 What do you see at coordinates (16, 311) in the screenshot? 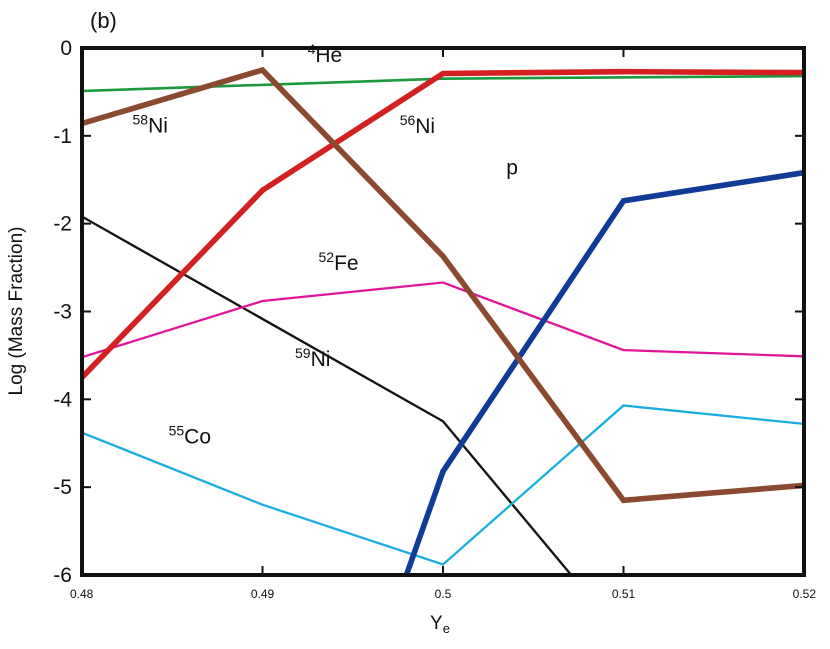
I see `y-axis-title: Log (Mass Fraction)` at bounding box center [16, 311].